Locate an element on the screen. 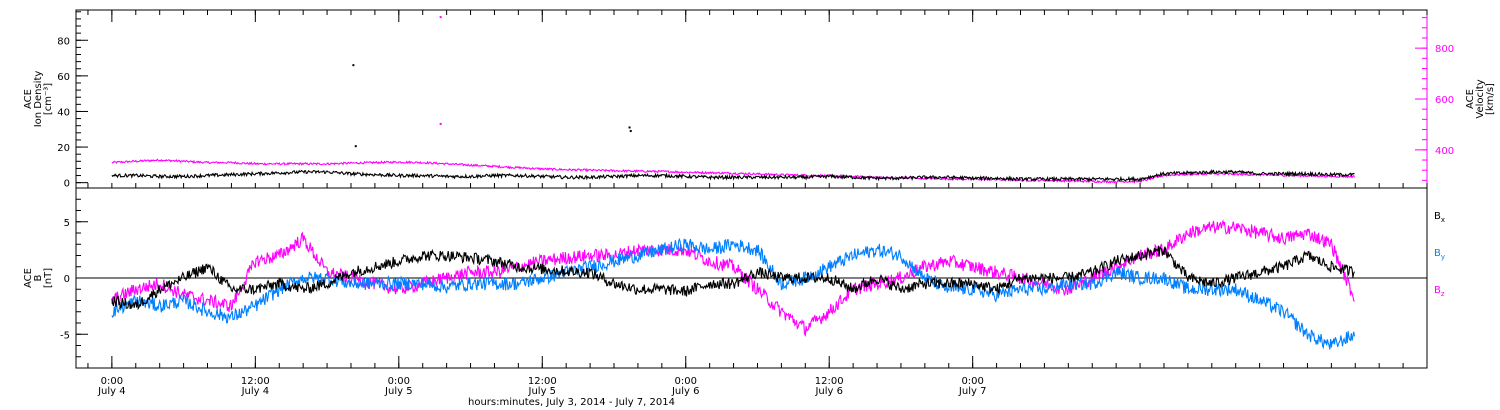  y-axis-label-line: Ion Density is located at coordinates (38, 99).